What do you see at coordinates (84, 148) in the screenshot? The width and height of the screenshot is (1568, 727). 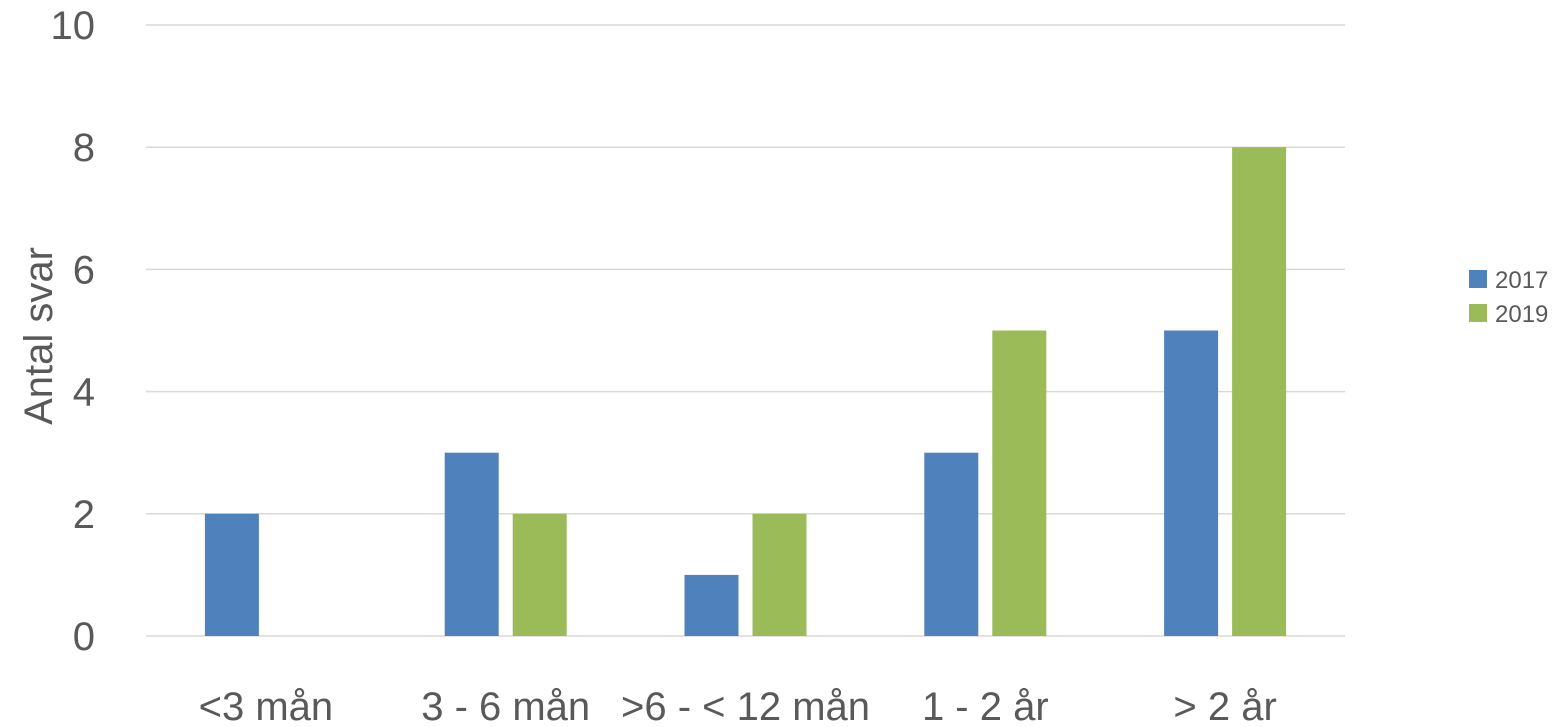 I see `y-tick-label: 8` at bounding box center [84, 148].